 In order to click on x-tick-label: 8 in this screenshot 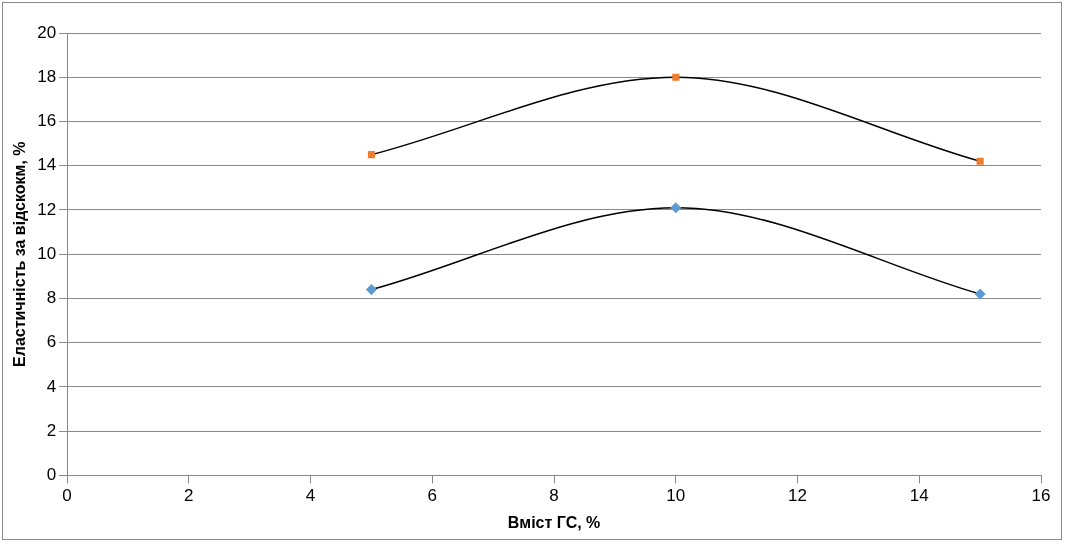, I will do `click(554, 496)`.